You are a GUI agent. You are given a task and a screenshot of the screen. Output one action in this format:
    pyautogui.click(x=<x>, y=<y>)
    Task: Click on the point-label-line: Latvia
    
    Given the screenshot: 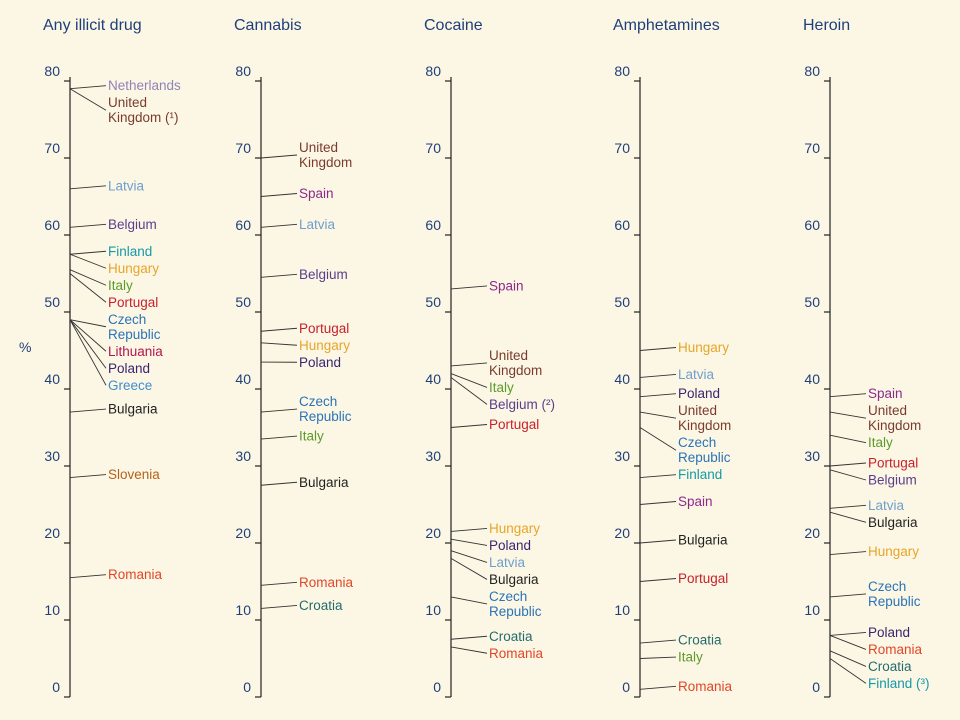 What is the action you would take?
    pyautogui.click(x=317, y=224)
    